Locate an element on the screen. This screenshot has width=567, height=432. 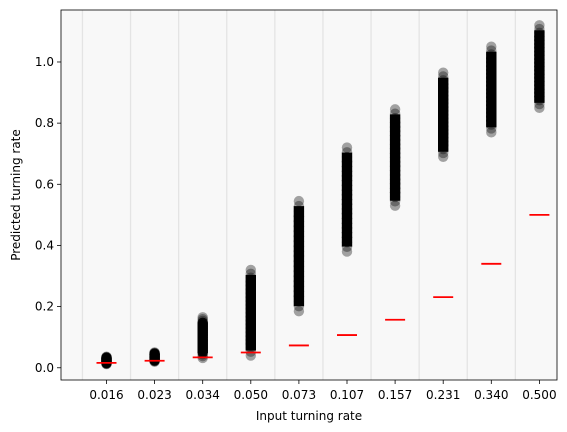
x-axis-label: Input turning rate is located at coordinates (309, 416).